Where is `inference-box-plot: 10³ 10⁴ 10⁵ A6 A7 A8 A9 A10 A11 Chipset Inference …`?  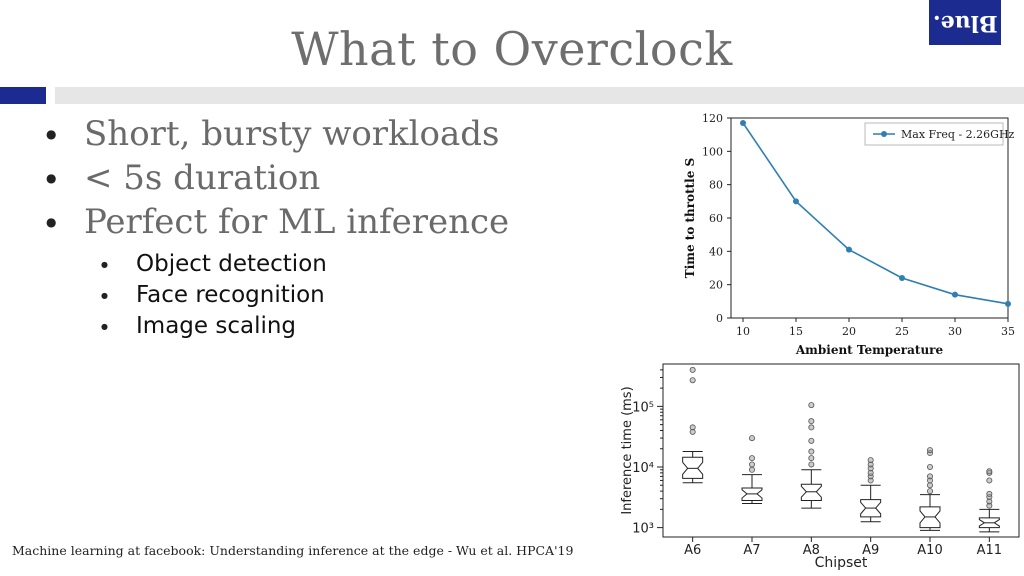 inference-box-plot: 10³ 10⁴ 10⁵ A6 A7 A8 A9 A10 A11 Chipset Inference … is located at coordinates (820, 467).